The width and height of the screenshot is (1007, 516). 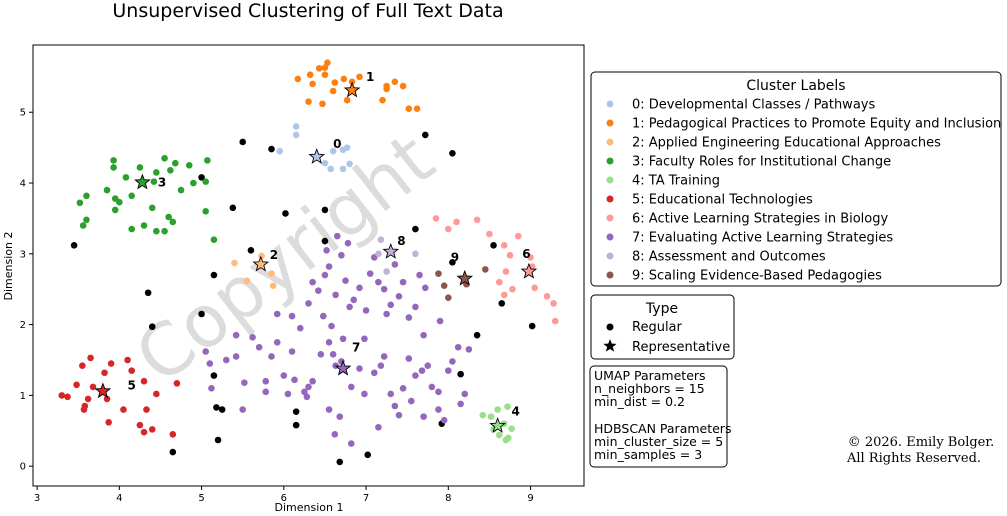 I want to click on type-legend: Type Regular Representative, so click(x=662, y=327).